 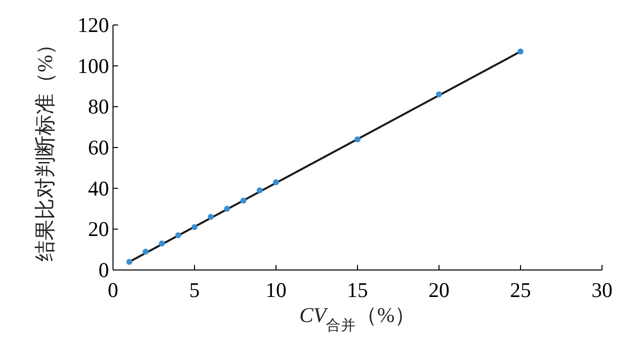 What do you see at coordinates (93, 66) in the screenshot?
I see `y-tick-label: 100` at bounding box center [93, 66].